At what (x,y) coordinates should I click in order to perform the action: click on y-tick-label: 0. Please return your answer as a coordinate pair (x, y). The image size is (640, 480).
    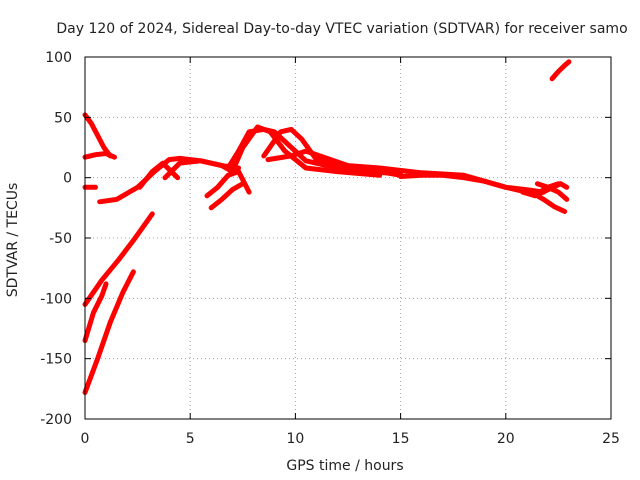
    Looking at the image, I should click on (67, 179).